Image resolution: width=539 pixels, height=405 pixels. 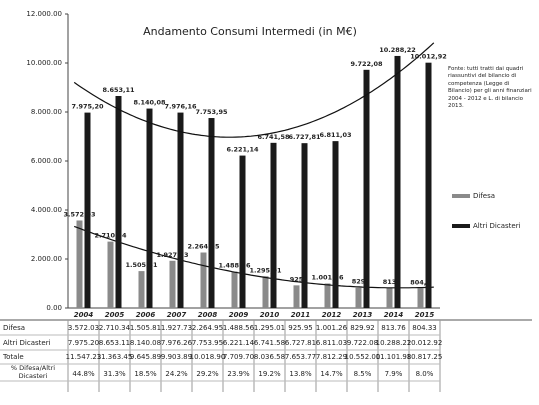 I want to click on legend-label: Difesa, so click(x=484, y=196).